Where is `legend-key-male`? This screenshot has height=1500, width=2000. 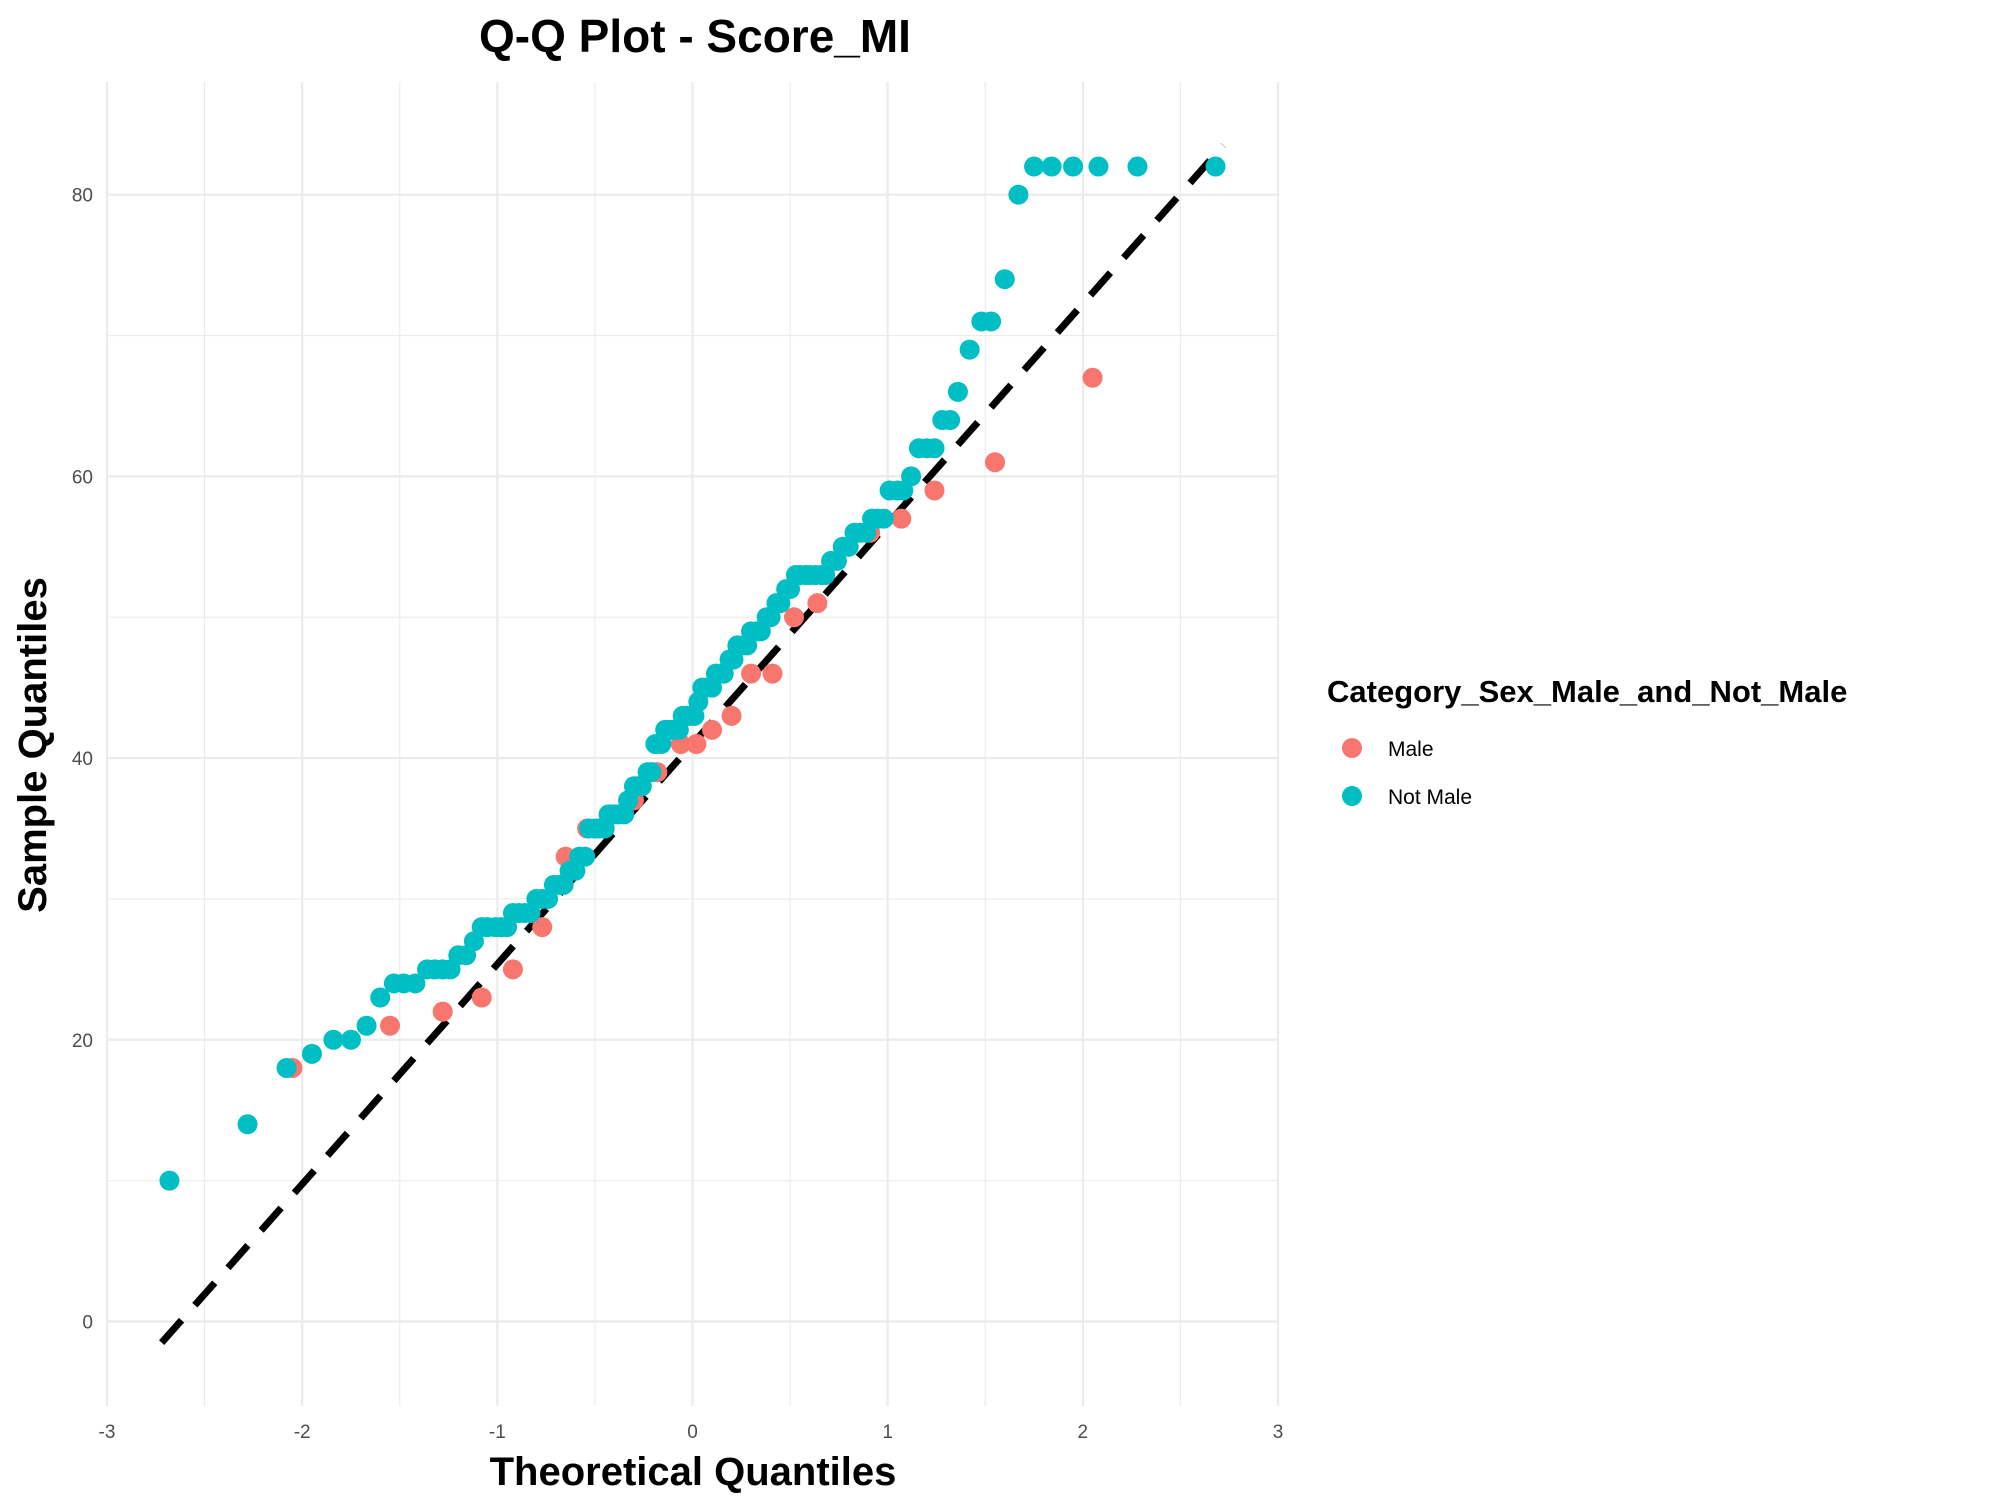 legend-key-male is located at coordinates (1352, 748).